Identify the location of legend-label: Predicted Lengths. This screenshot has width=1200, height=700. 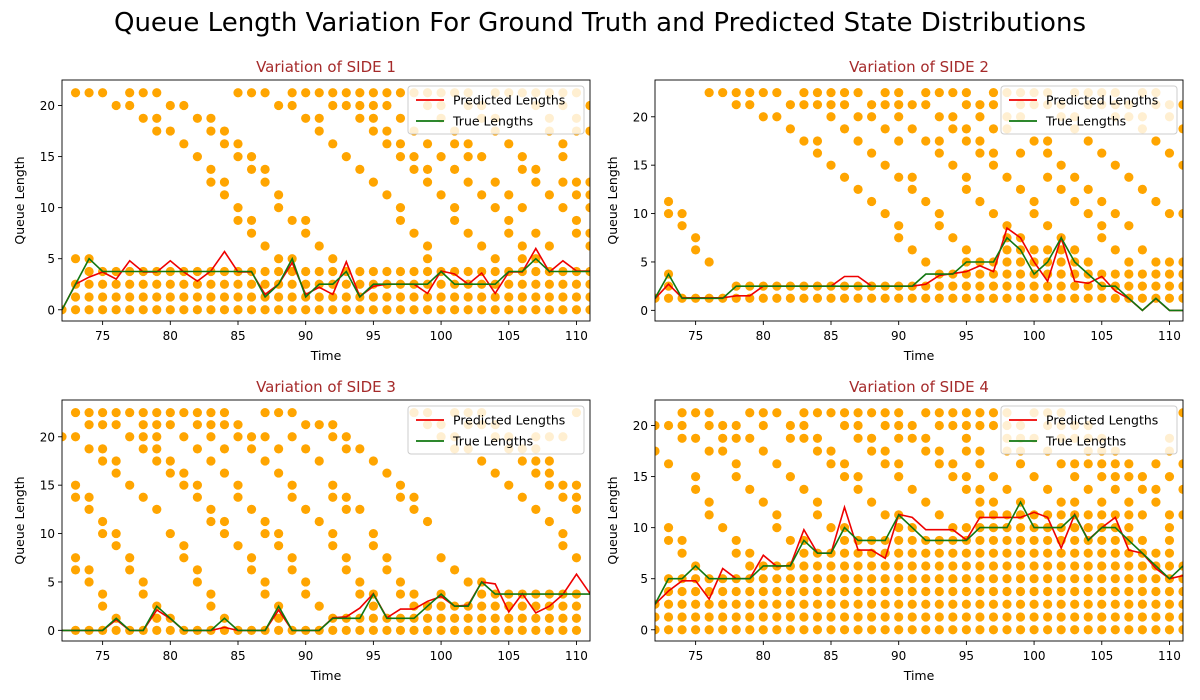
(1102, 100).